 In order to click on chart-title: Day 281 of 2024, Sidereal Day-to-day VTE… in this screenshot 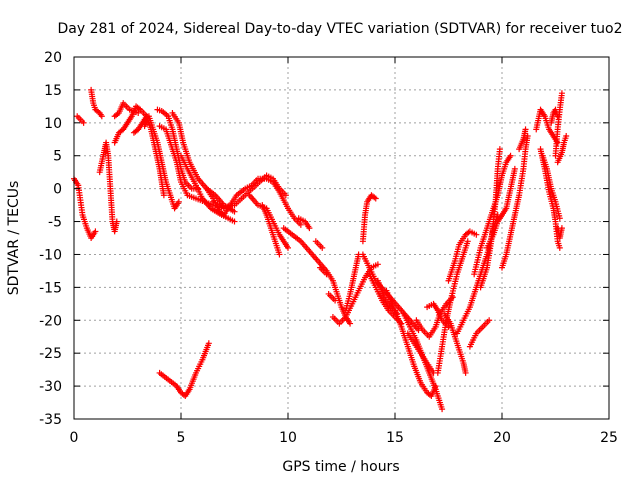, I will do `click(339, 29)`.